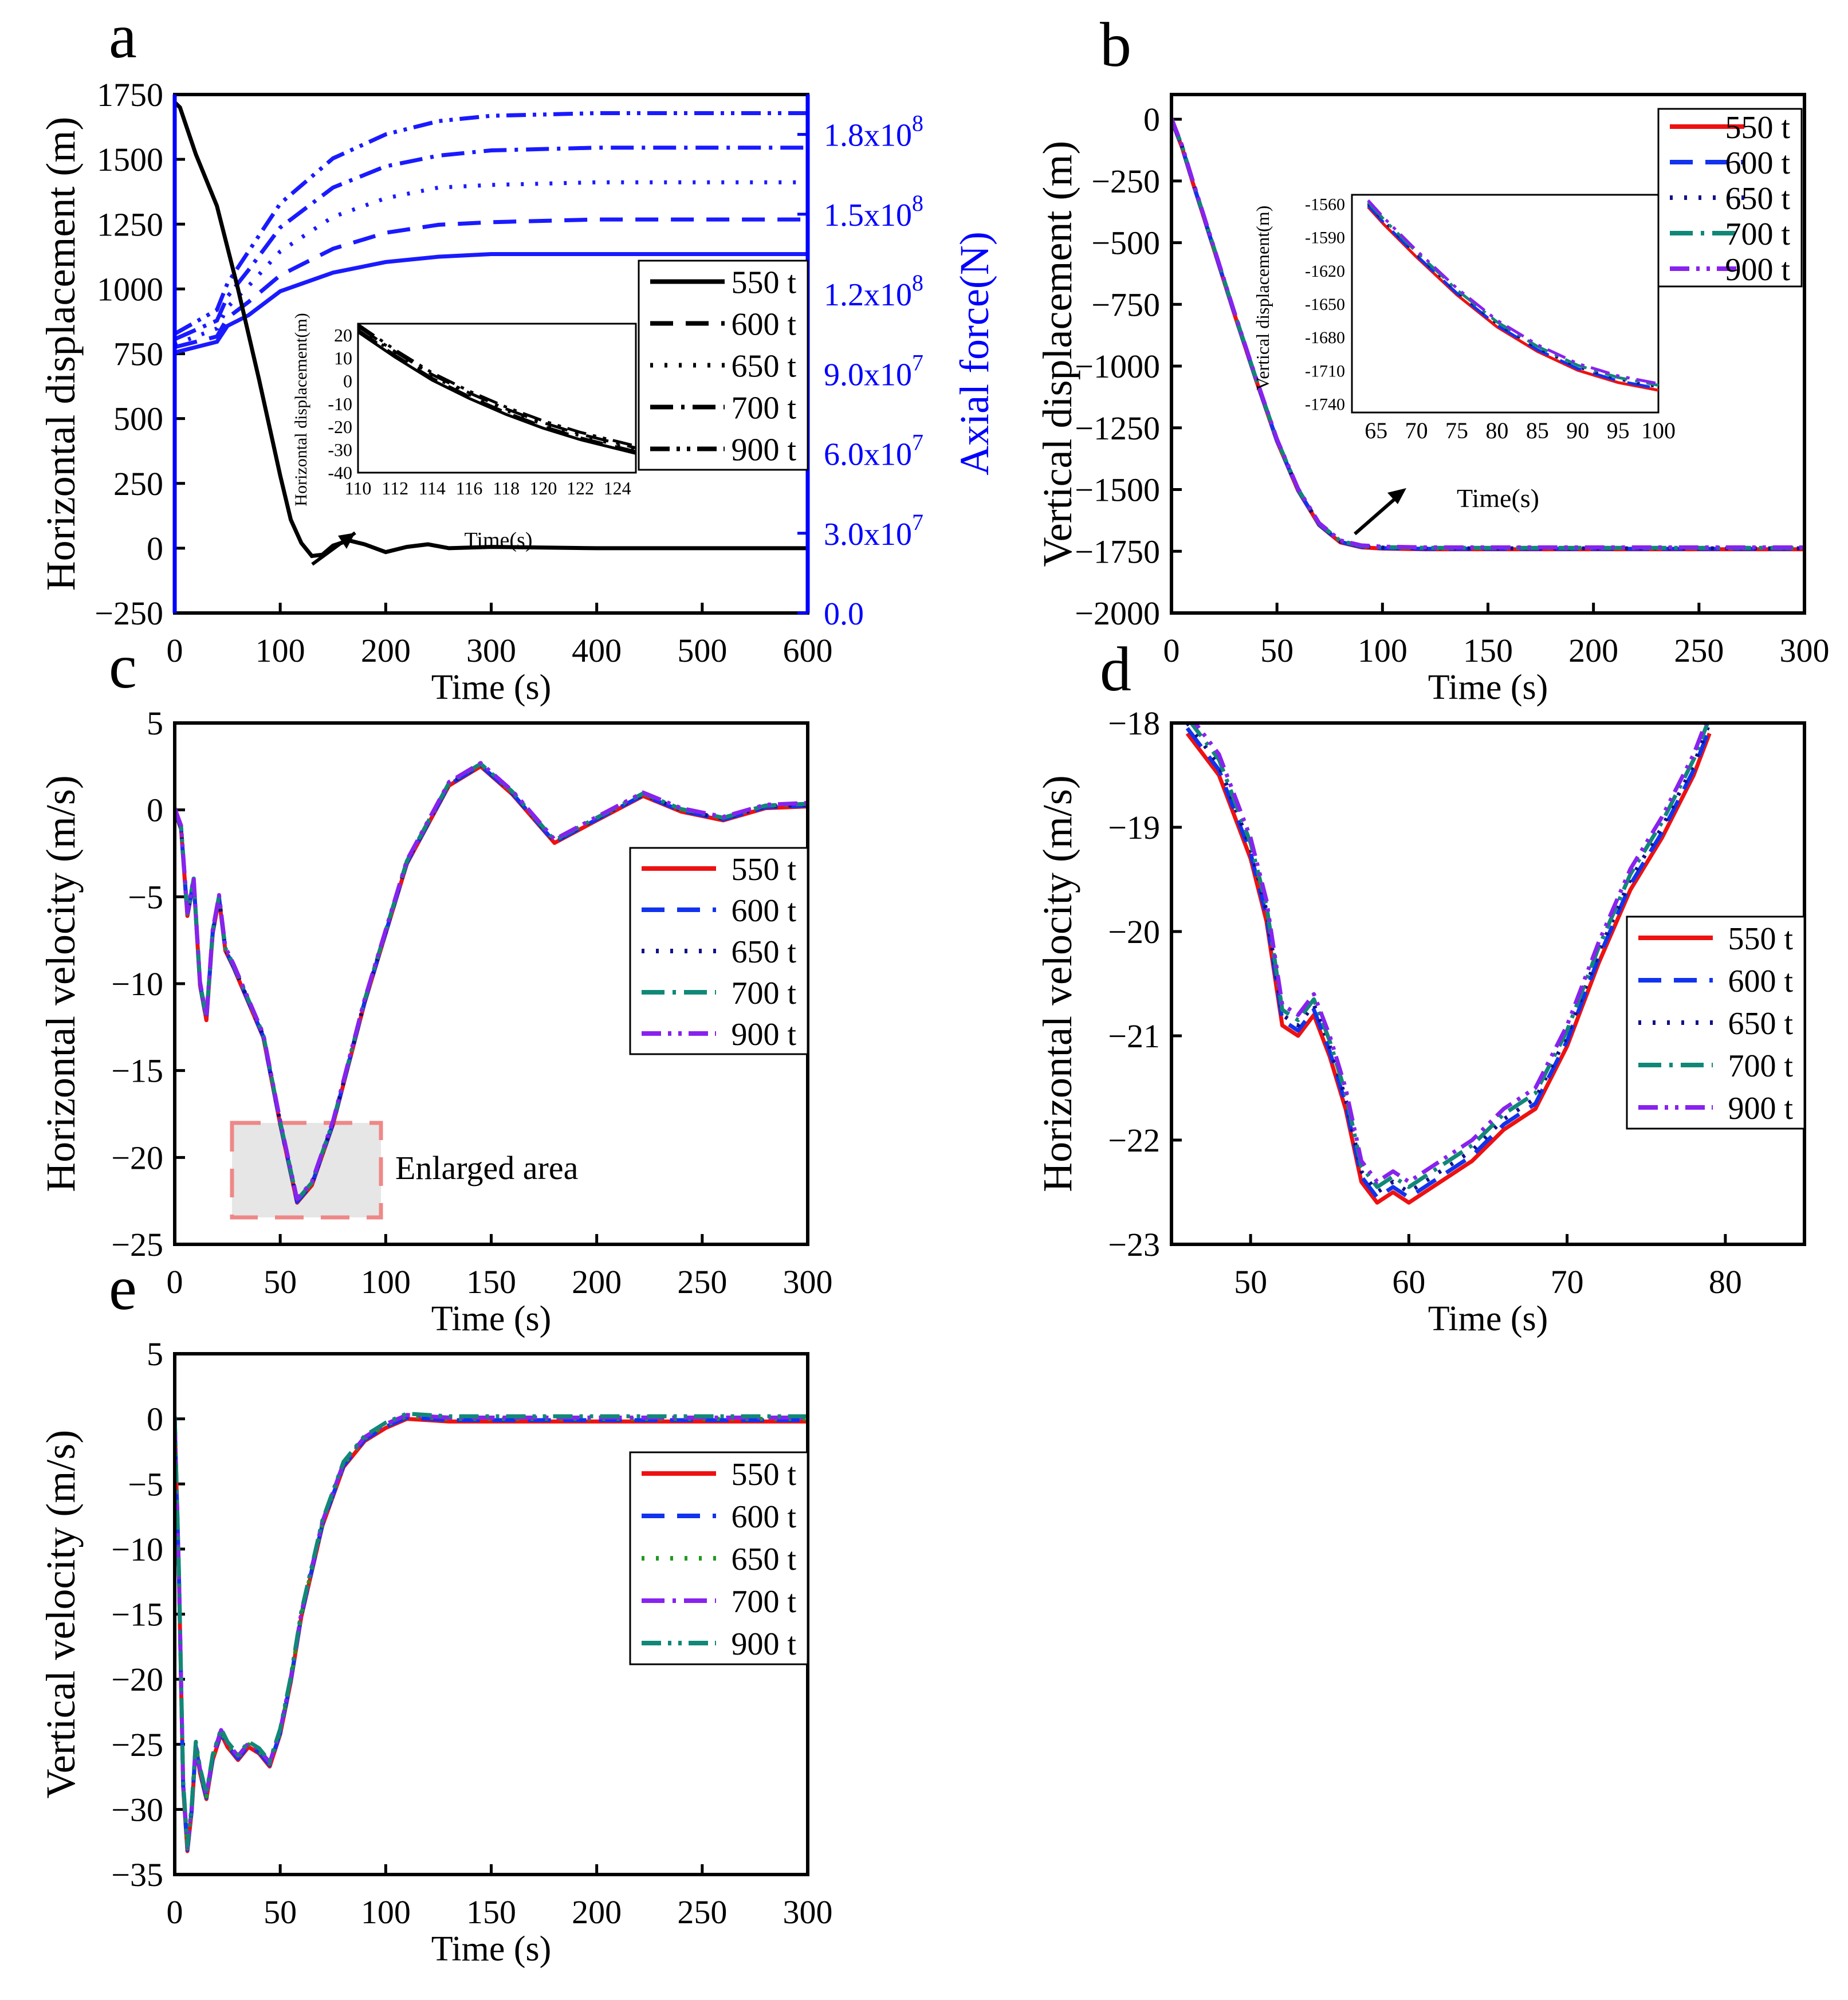 Image resolution: width=1848 pixels, height=2000 pixels. Describe the element at coordinates (1725, 1281) in the screenshot. I see `x-tick-label: 80` at that location.